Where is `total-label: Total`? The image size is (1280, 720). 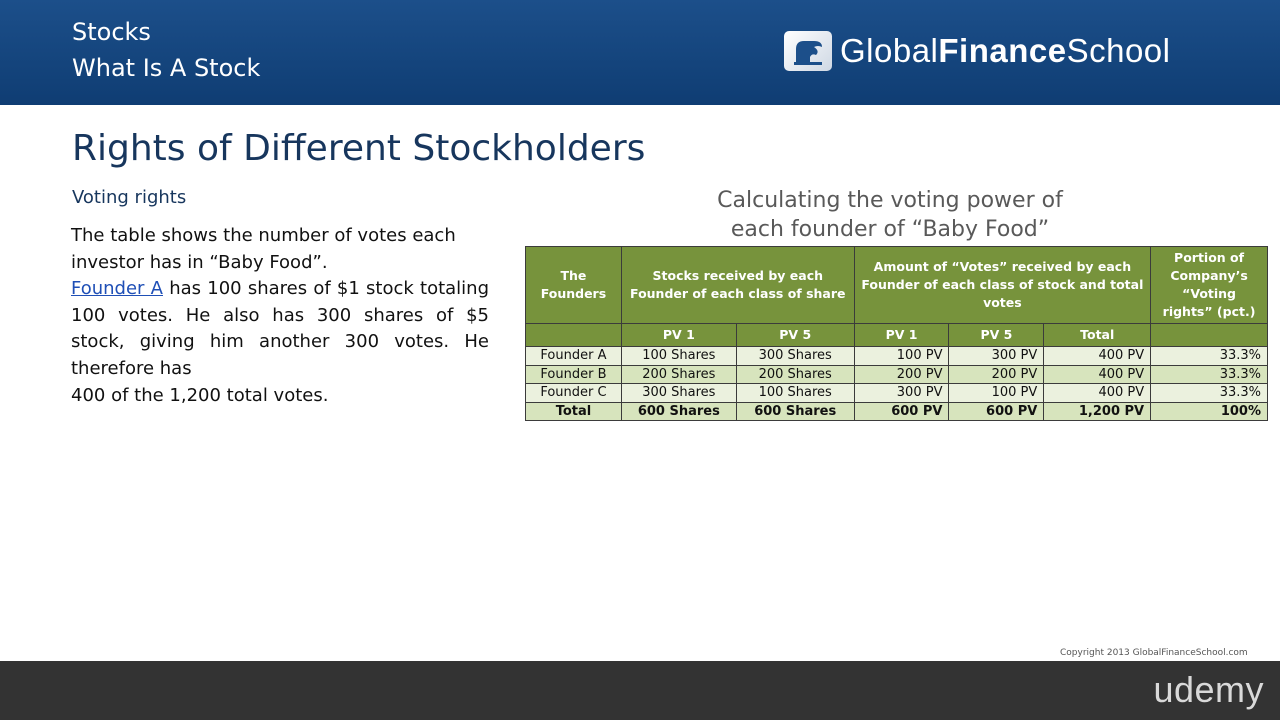 total-label: Total is located at coordinates (573, 411).